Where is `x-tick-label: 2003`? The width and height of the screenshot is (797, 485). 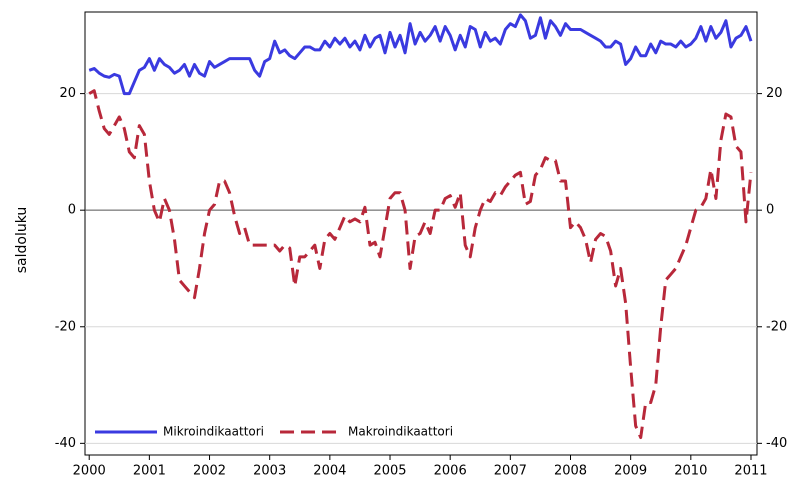 x-tick-label: 2003 is located at coordinates (269, 471).